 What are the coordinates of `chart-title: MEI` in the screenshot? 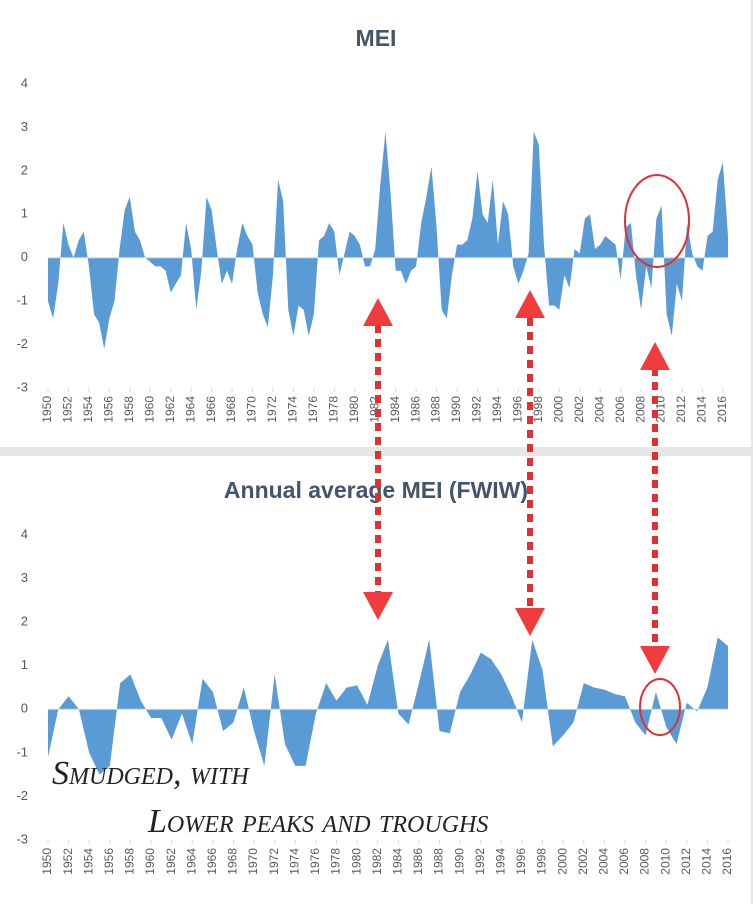 It's located at (376, 38).